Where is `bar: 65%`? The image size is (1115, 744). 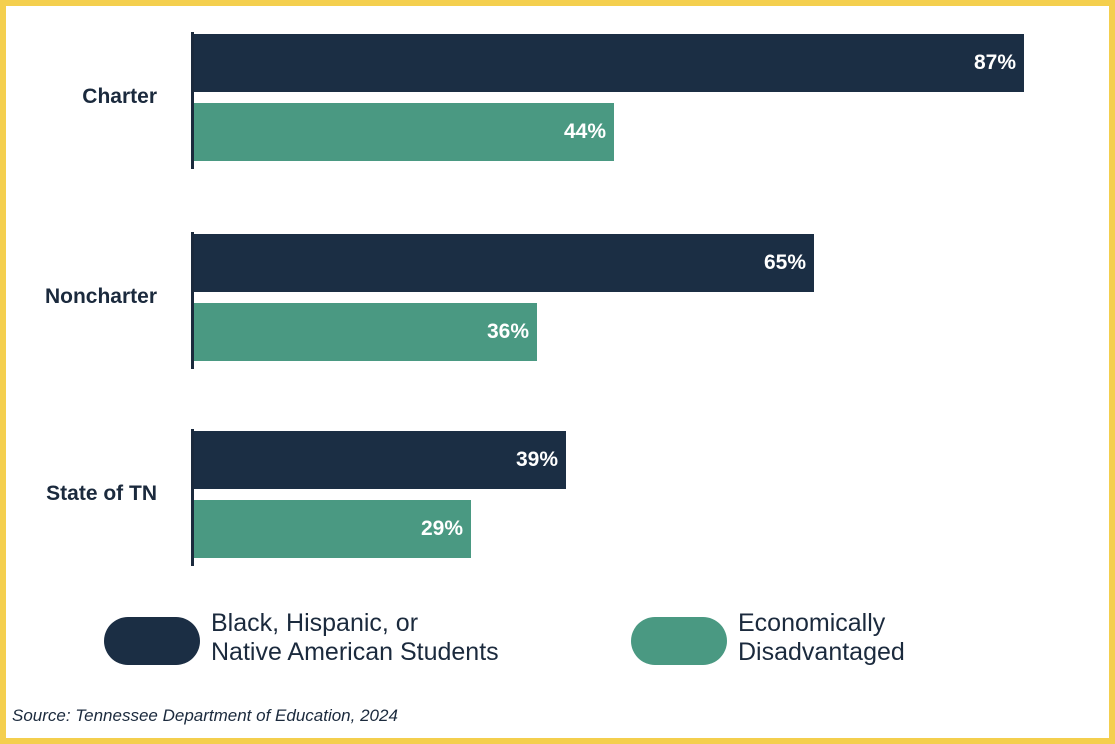
bar: 65% is located at coordinates (504, 263).